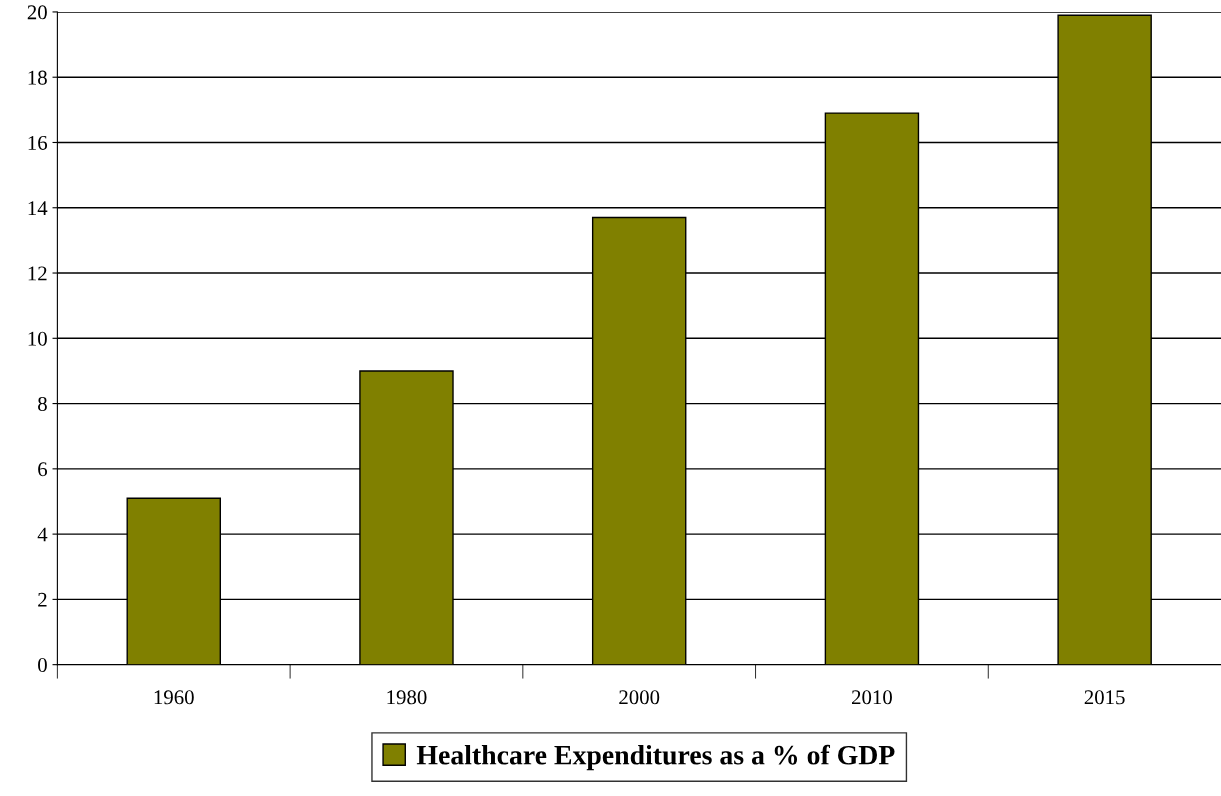 The width and height of the screenshot is (1221, 796). Describe the element at coordinates (655, 757) in the screenshot. I see `legend-label: Healthcare Expenditures as a % of GDP` at that location.